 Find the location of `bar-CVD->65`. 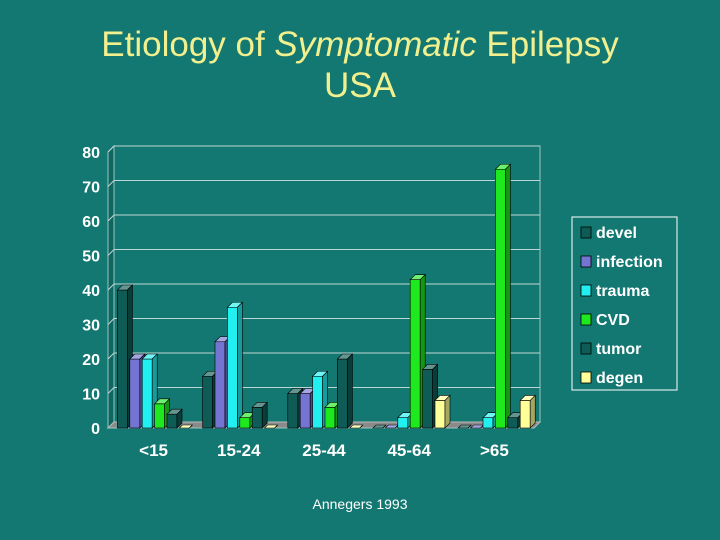

bar-CVD->65 is located at coordinates (503, 296).